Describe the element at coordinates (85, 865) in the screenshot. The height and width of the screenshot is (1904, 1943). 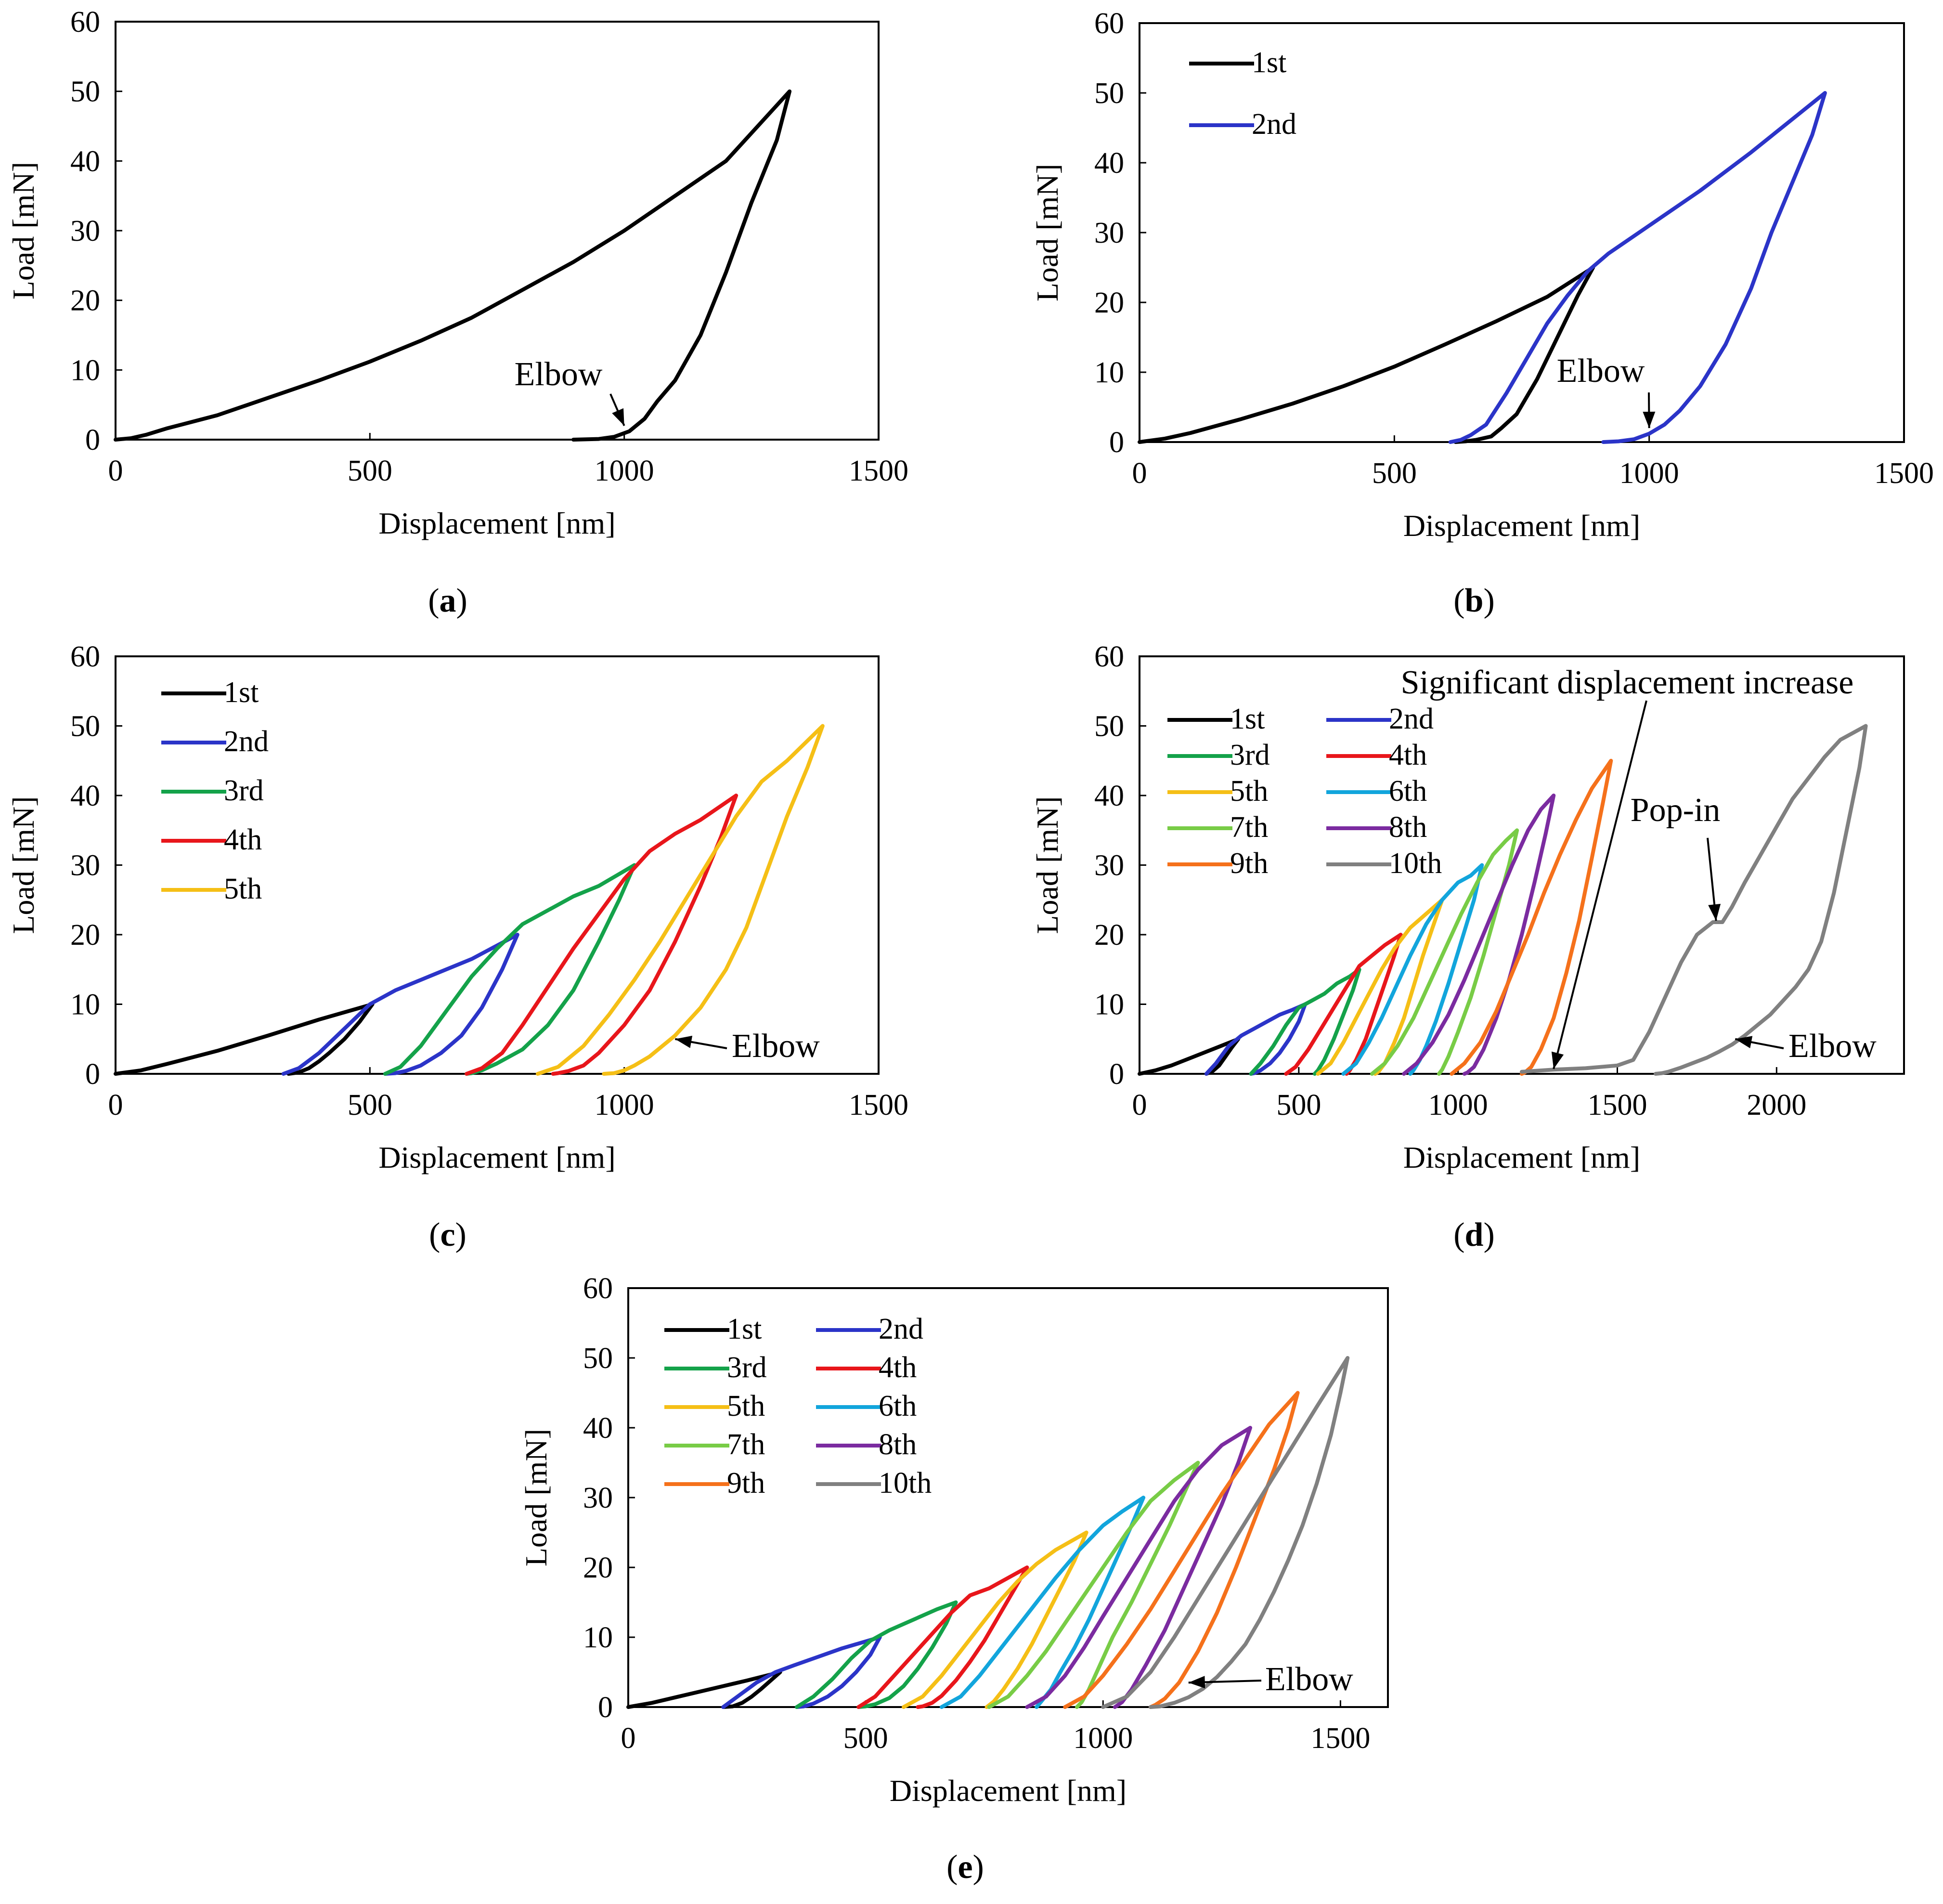
I see `y-tick-label-c-3: 30` at that location.